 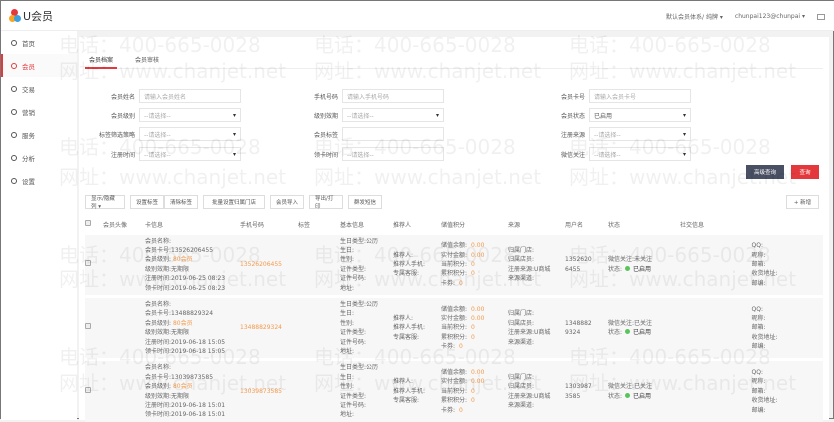 I want to click on user-dropdown: chunpai123@chunpai ▾, so click(x=769, y=16).